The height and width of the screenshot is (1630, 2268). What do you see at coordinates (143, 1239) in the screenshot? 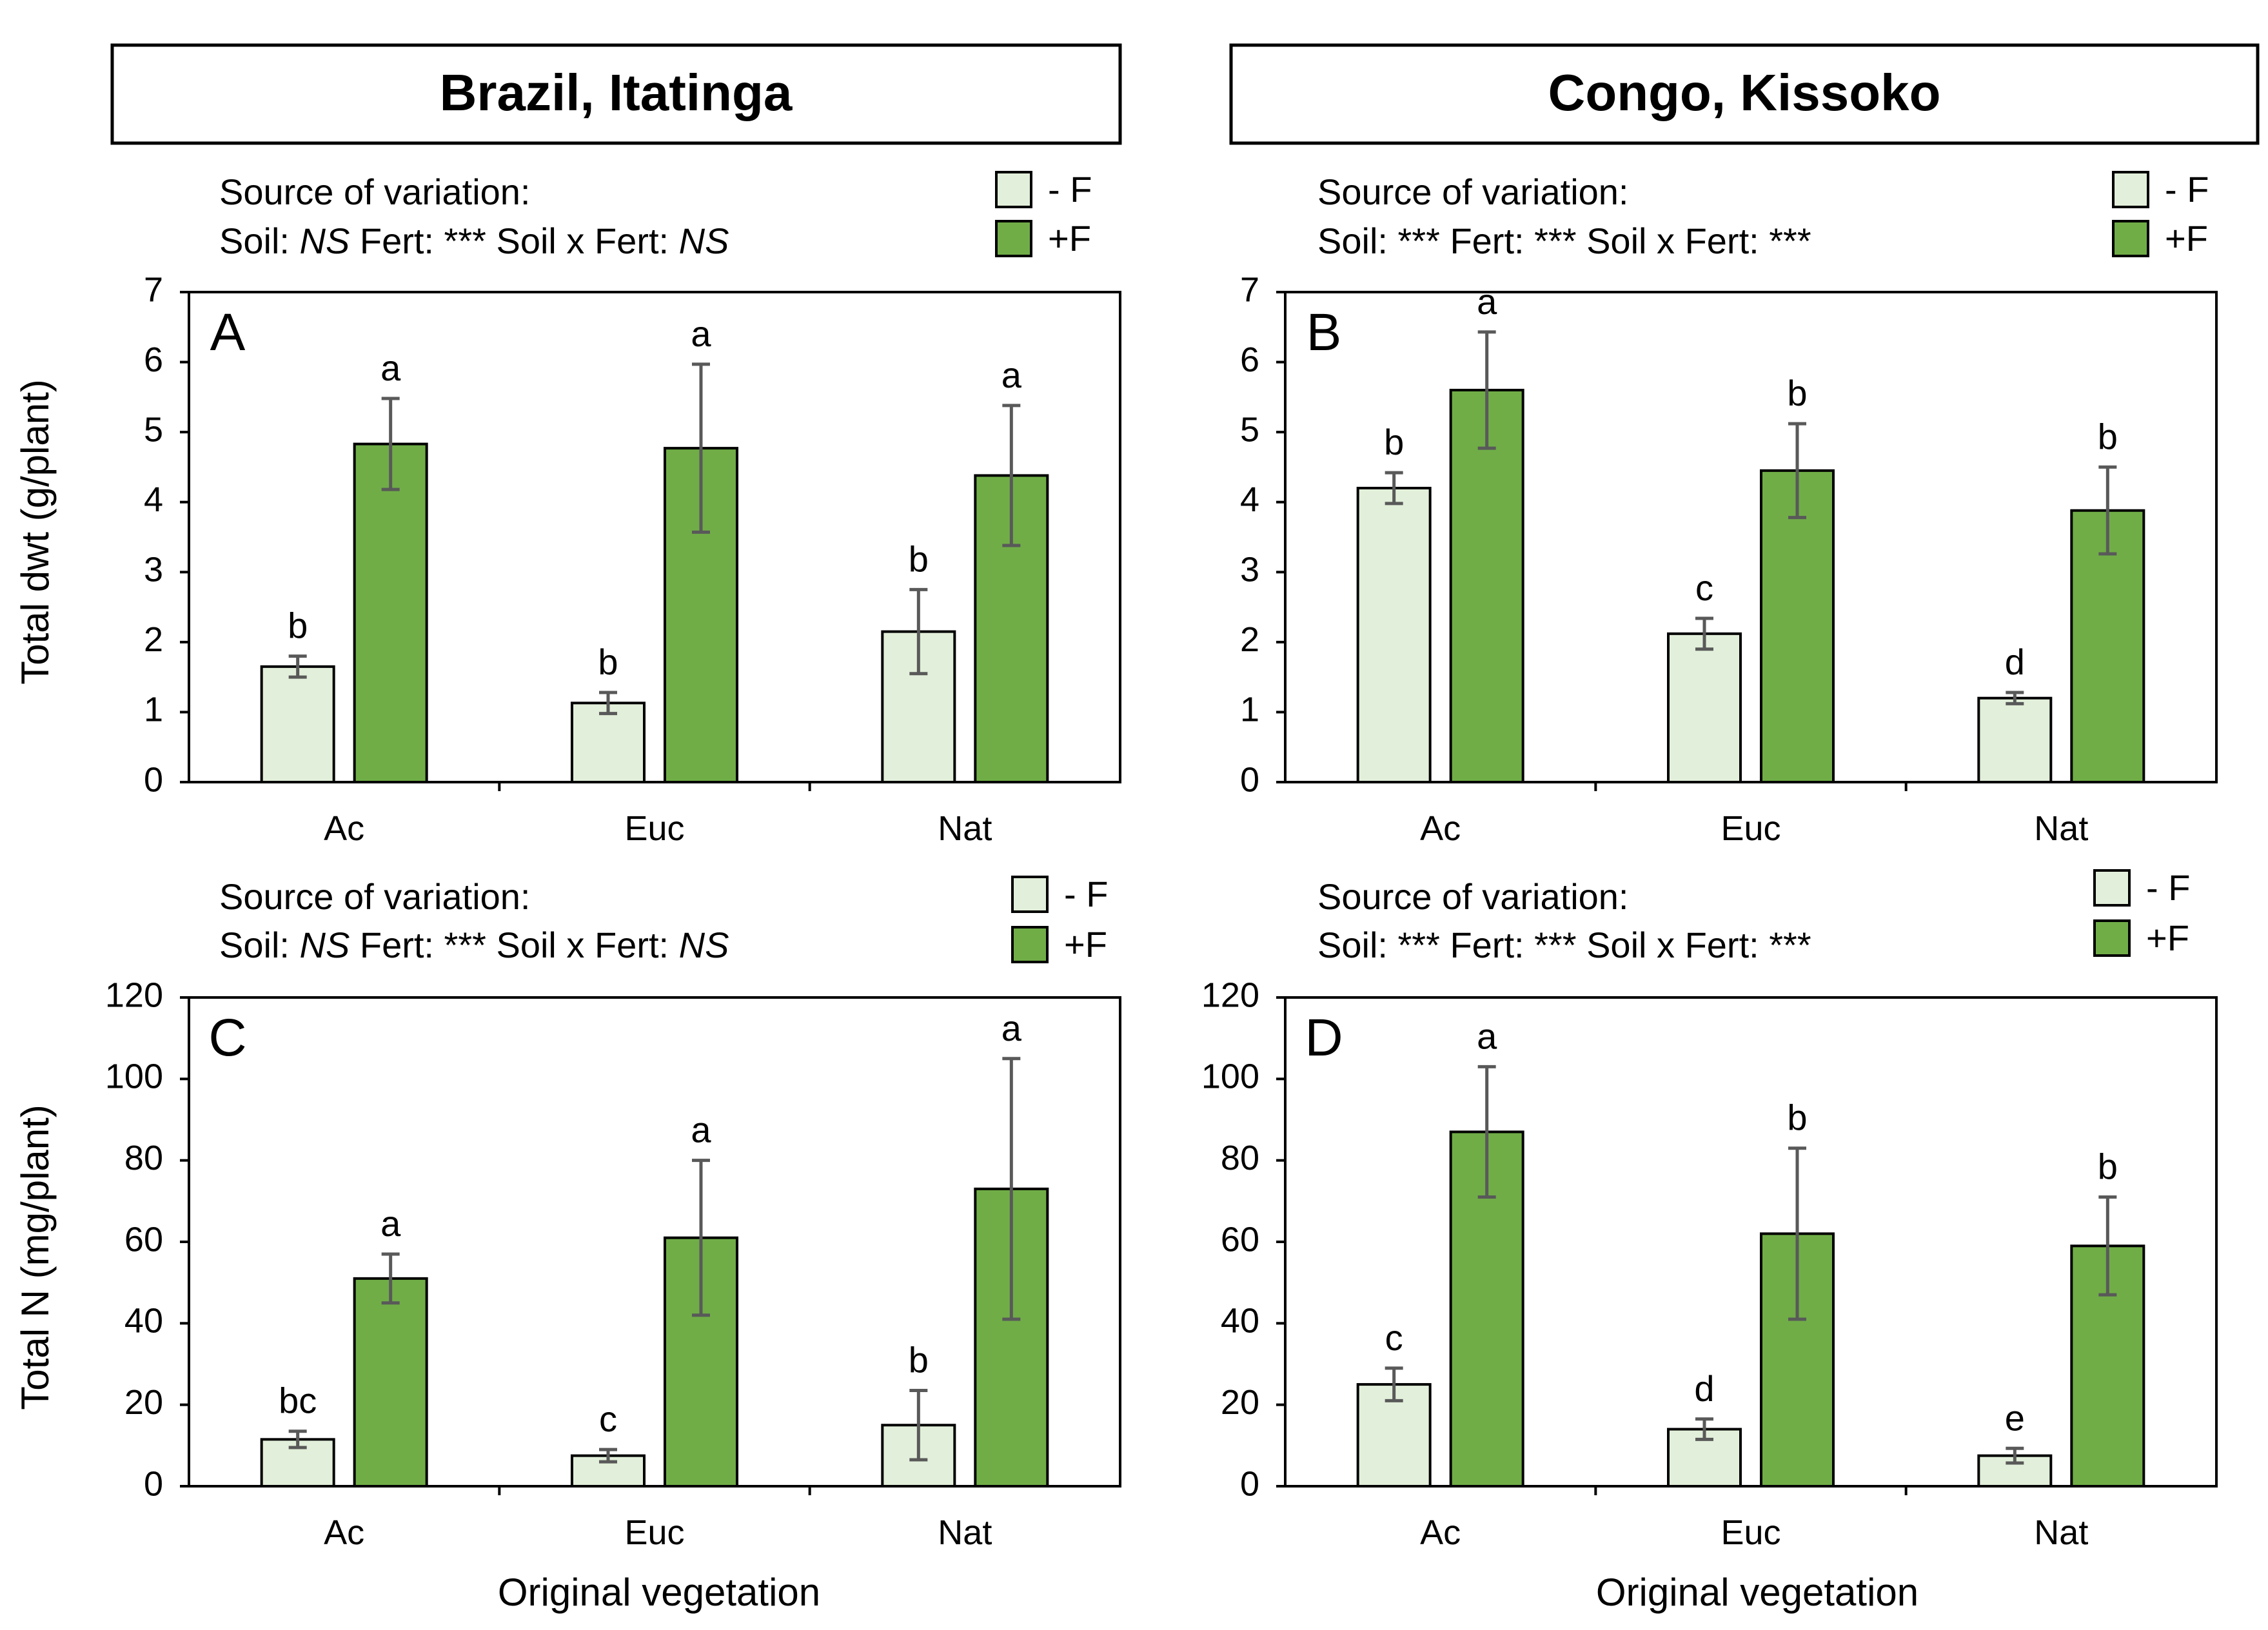
I see `y-tick-label: 60` at bounding box center [143, 1239].